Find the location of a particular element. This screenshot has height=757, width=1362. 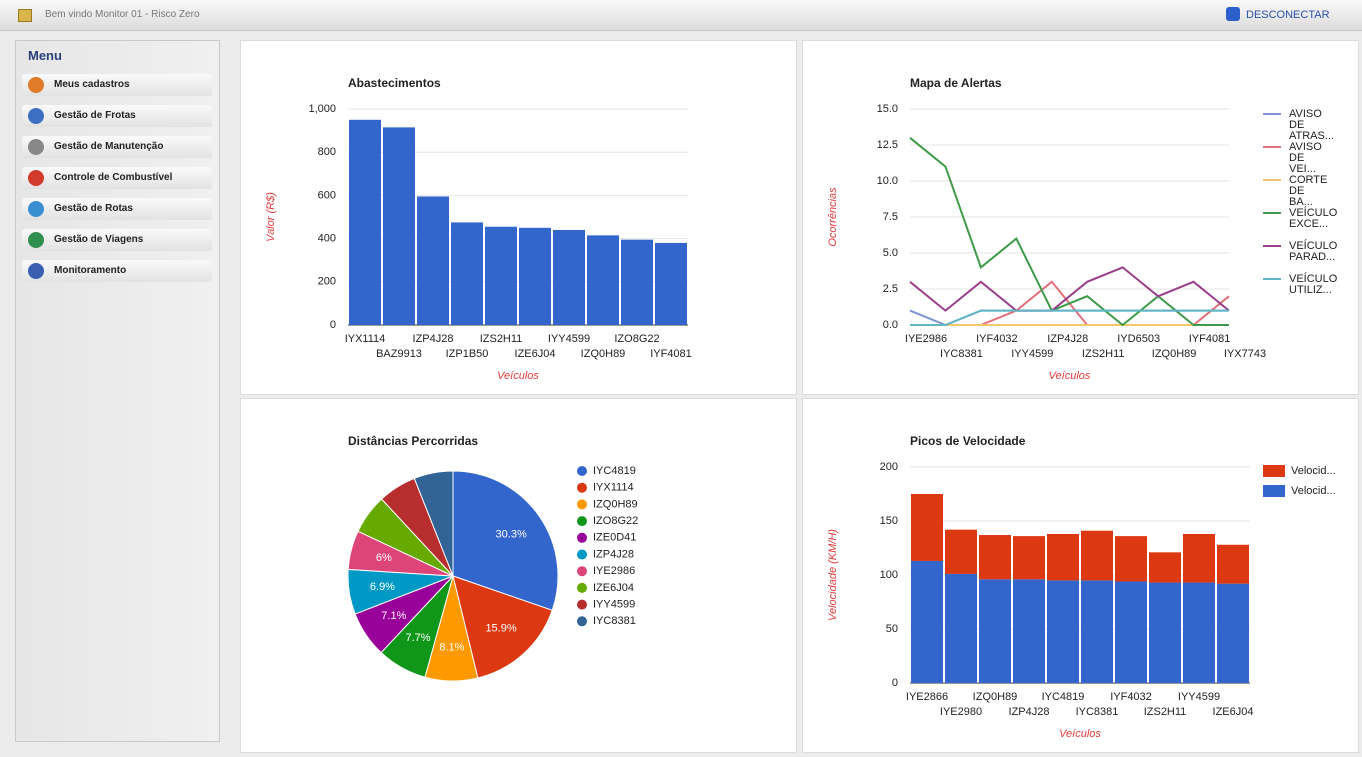

menu-item: Monitoramento is located at coordinates (117, 271).